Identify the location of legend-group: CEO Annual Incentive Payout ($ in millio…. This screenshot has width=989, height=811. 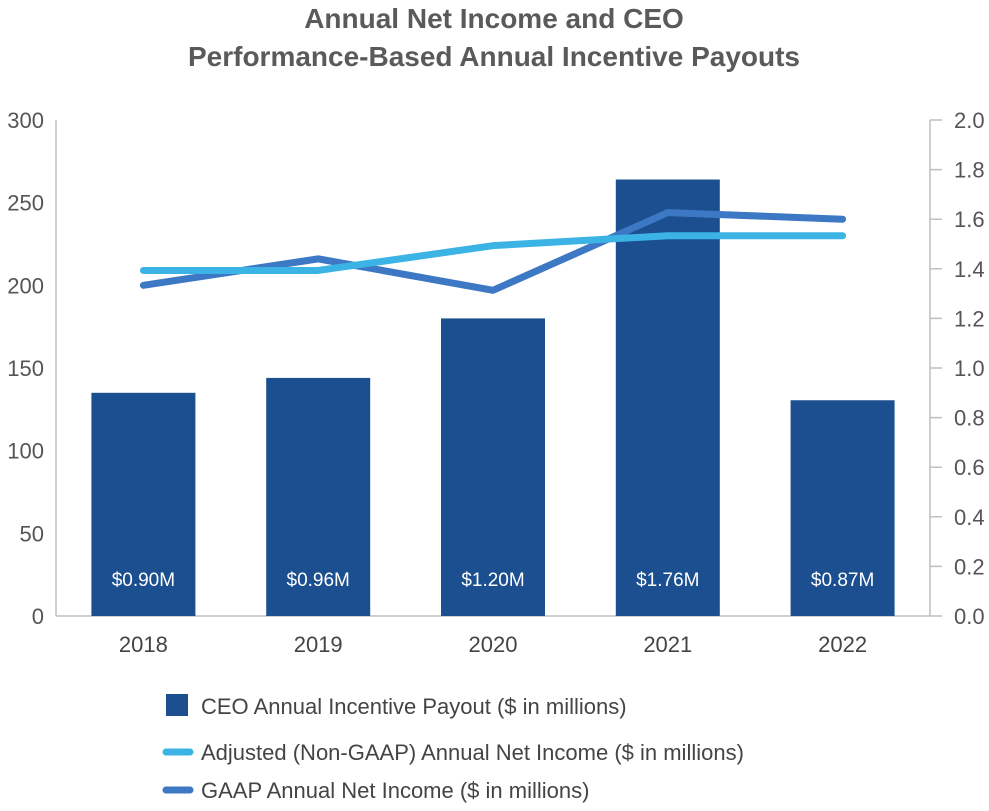
(453, 748).